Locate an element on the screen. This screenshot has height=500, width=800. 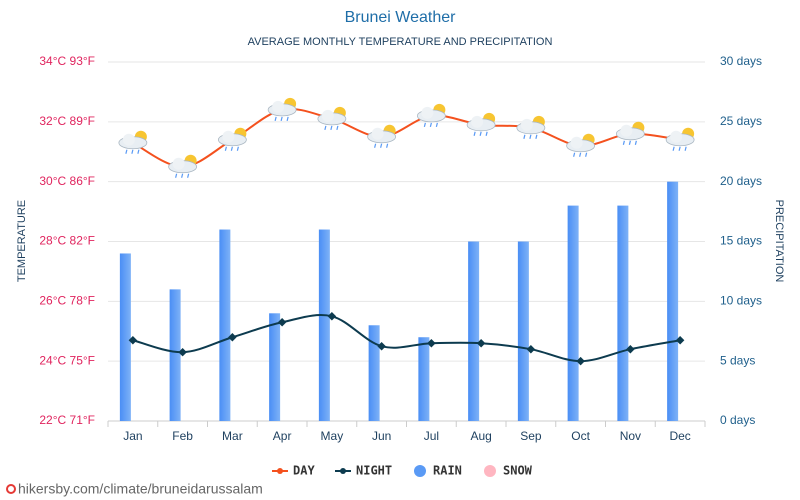
y2-tick-label: 20 days is located at coordinates (741, 181).